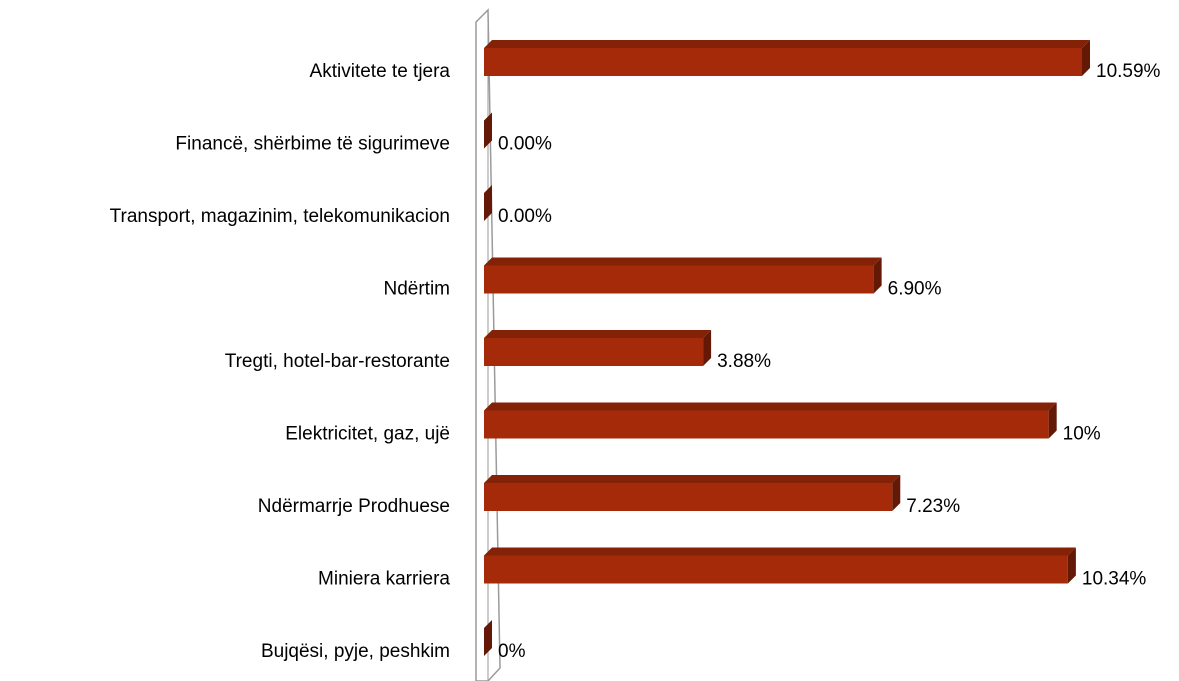 Image resolution: width=1179 pixels, height=681 pixels. Describe the element at coordinates (312, 144) in the screenshot. I see `category-label: Financë, shërbime të sigurimeve` at that location.